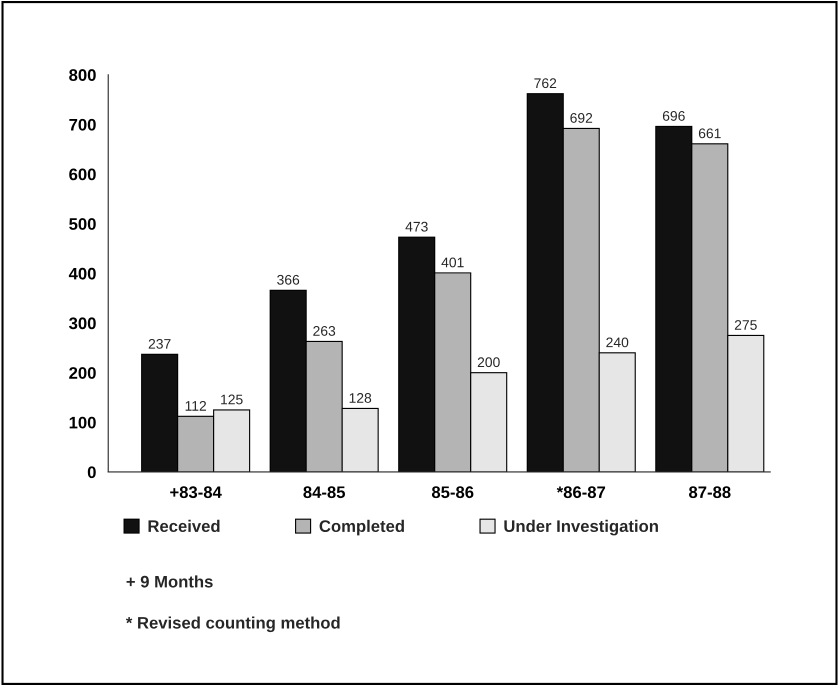 The width and height of the screenshot is (839, 686). I want to click on legend-label: Under Investigation, so click(581, 528).